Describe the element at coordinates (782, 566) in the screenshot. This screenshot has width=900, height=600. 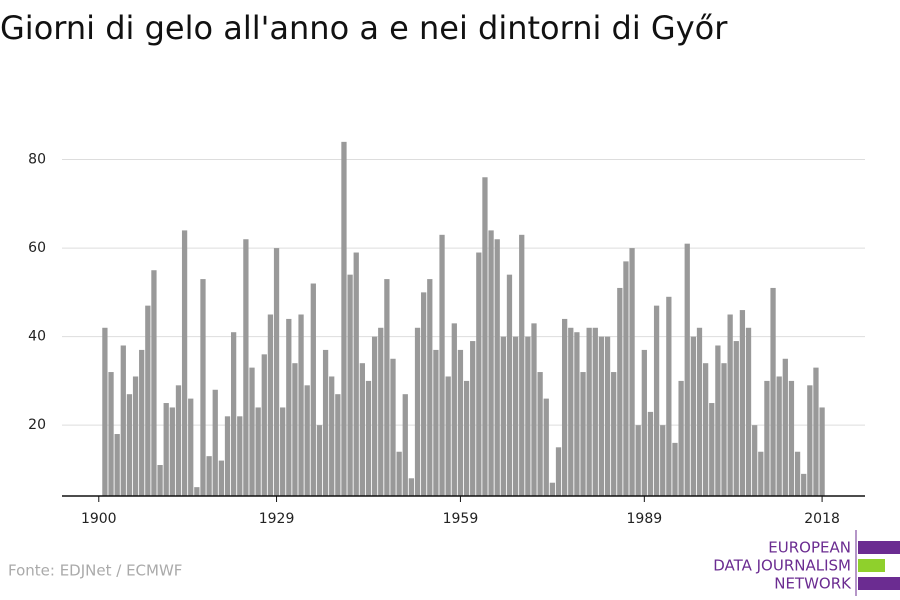
I see `logo-text: DATA JOURNALISM` at that location.